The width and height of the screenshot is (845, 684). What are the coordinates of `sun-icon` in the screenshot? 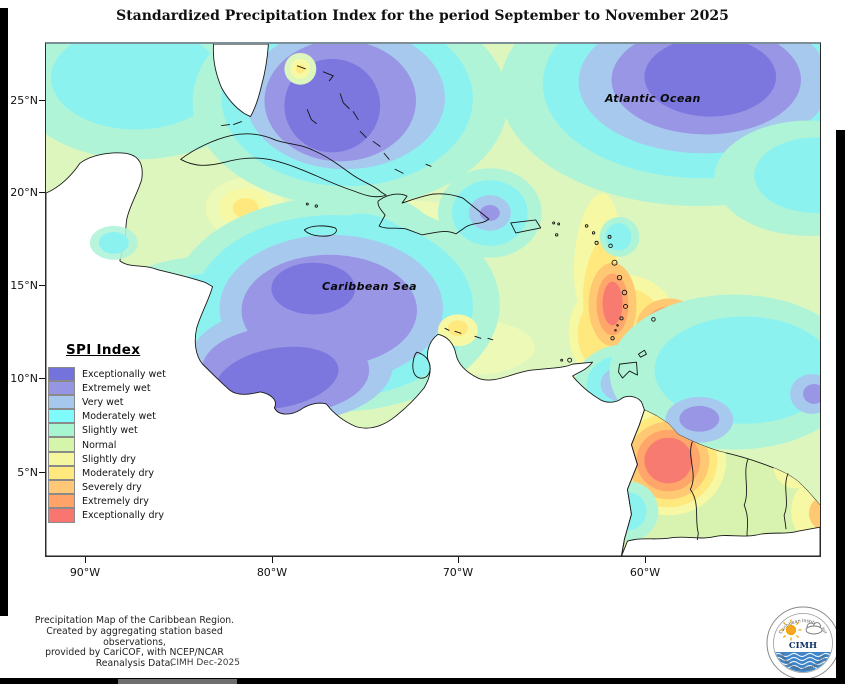 It's located at (791, 630).